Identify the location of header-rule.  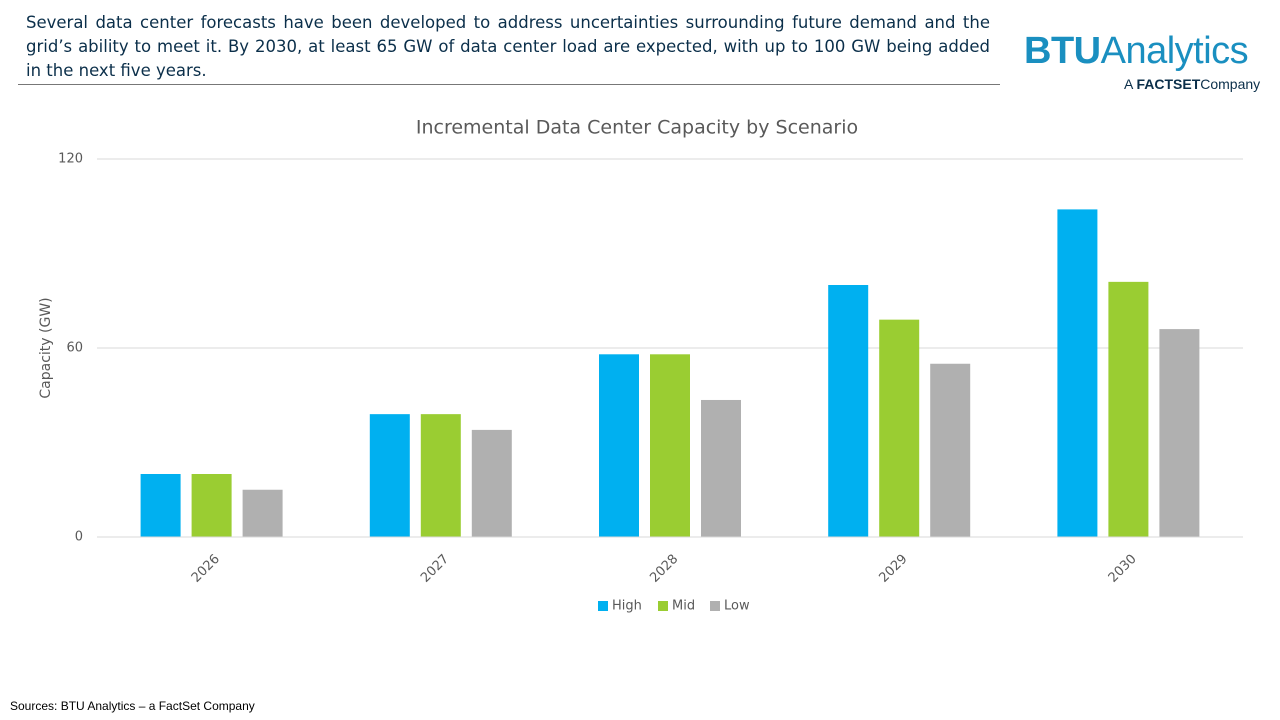
(509, 84).